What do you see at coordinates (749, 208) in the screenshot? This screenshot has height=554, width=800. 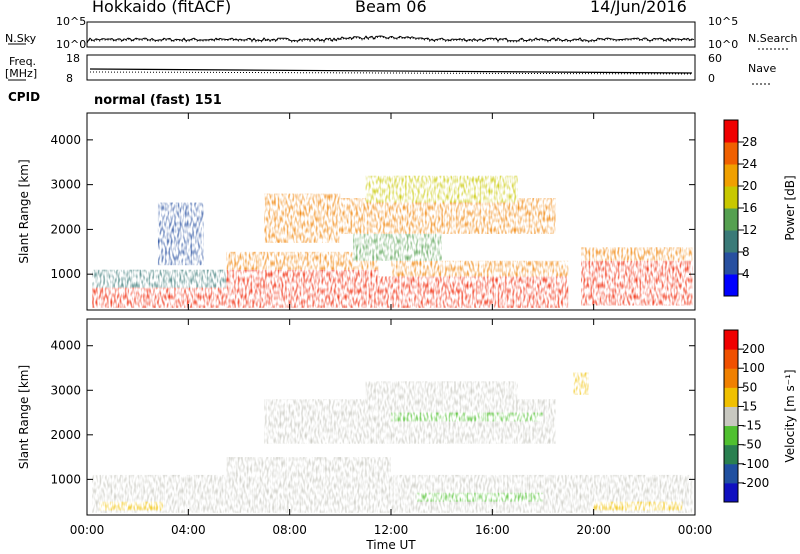 I see `power-colorbar-tick-label: 16` at bounding box center [749, 208].